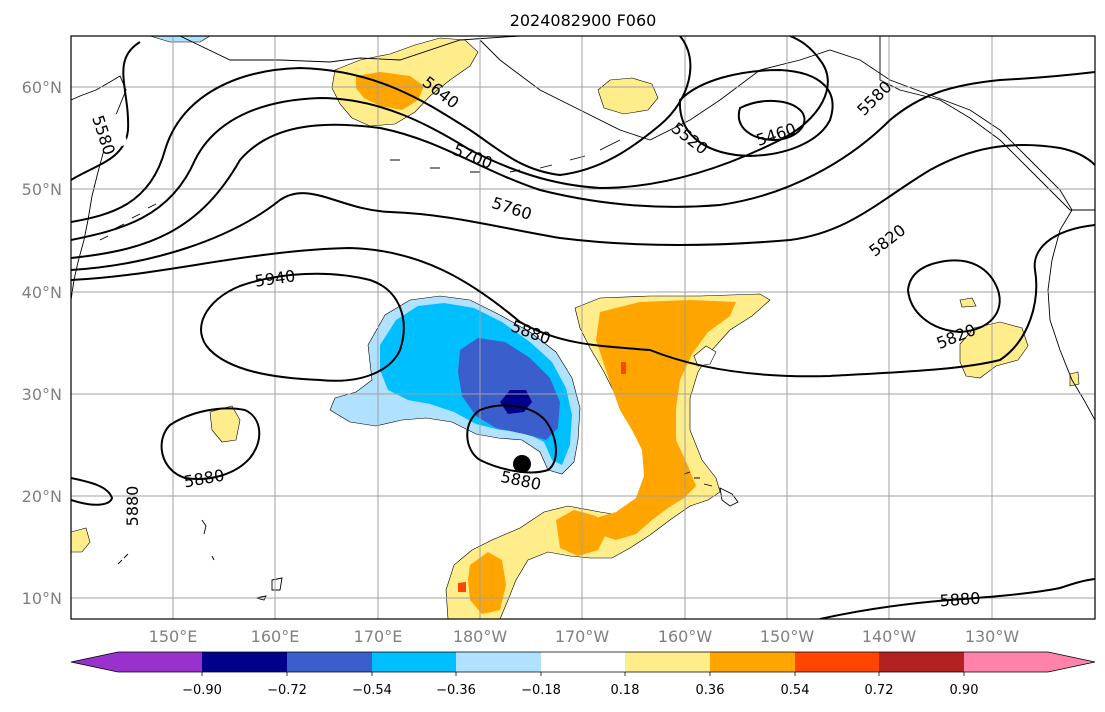 This screenshot has height=712, width=1105. I want to click on lat-label: 60°N, so click(42, 87).